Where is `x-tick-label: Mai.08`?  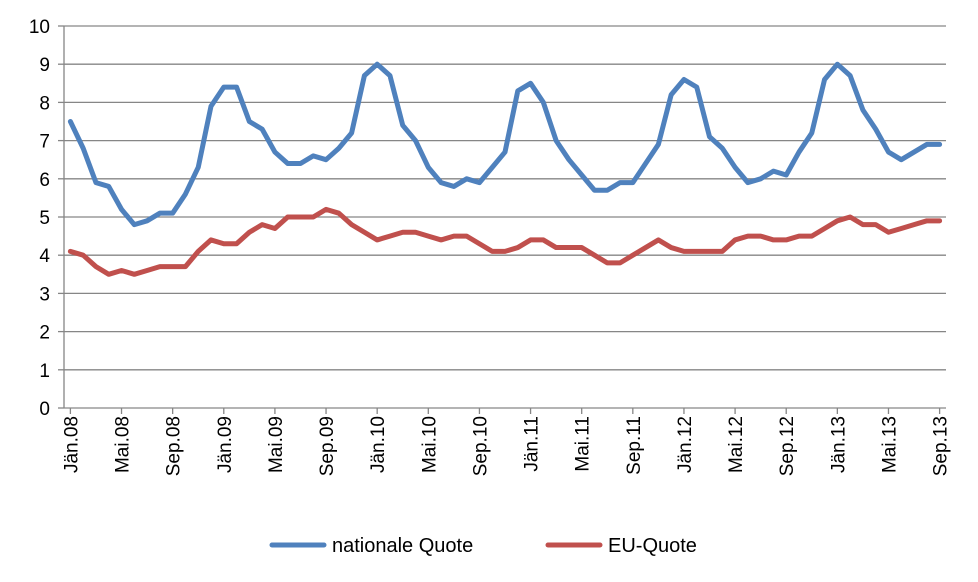
x-tick-label: Mai.08 is located at coordinates (123, 444).